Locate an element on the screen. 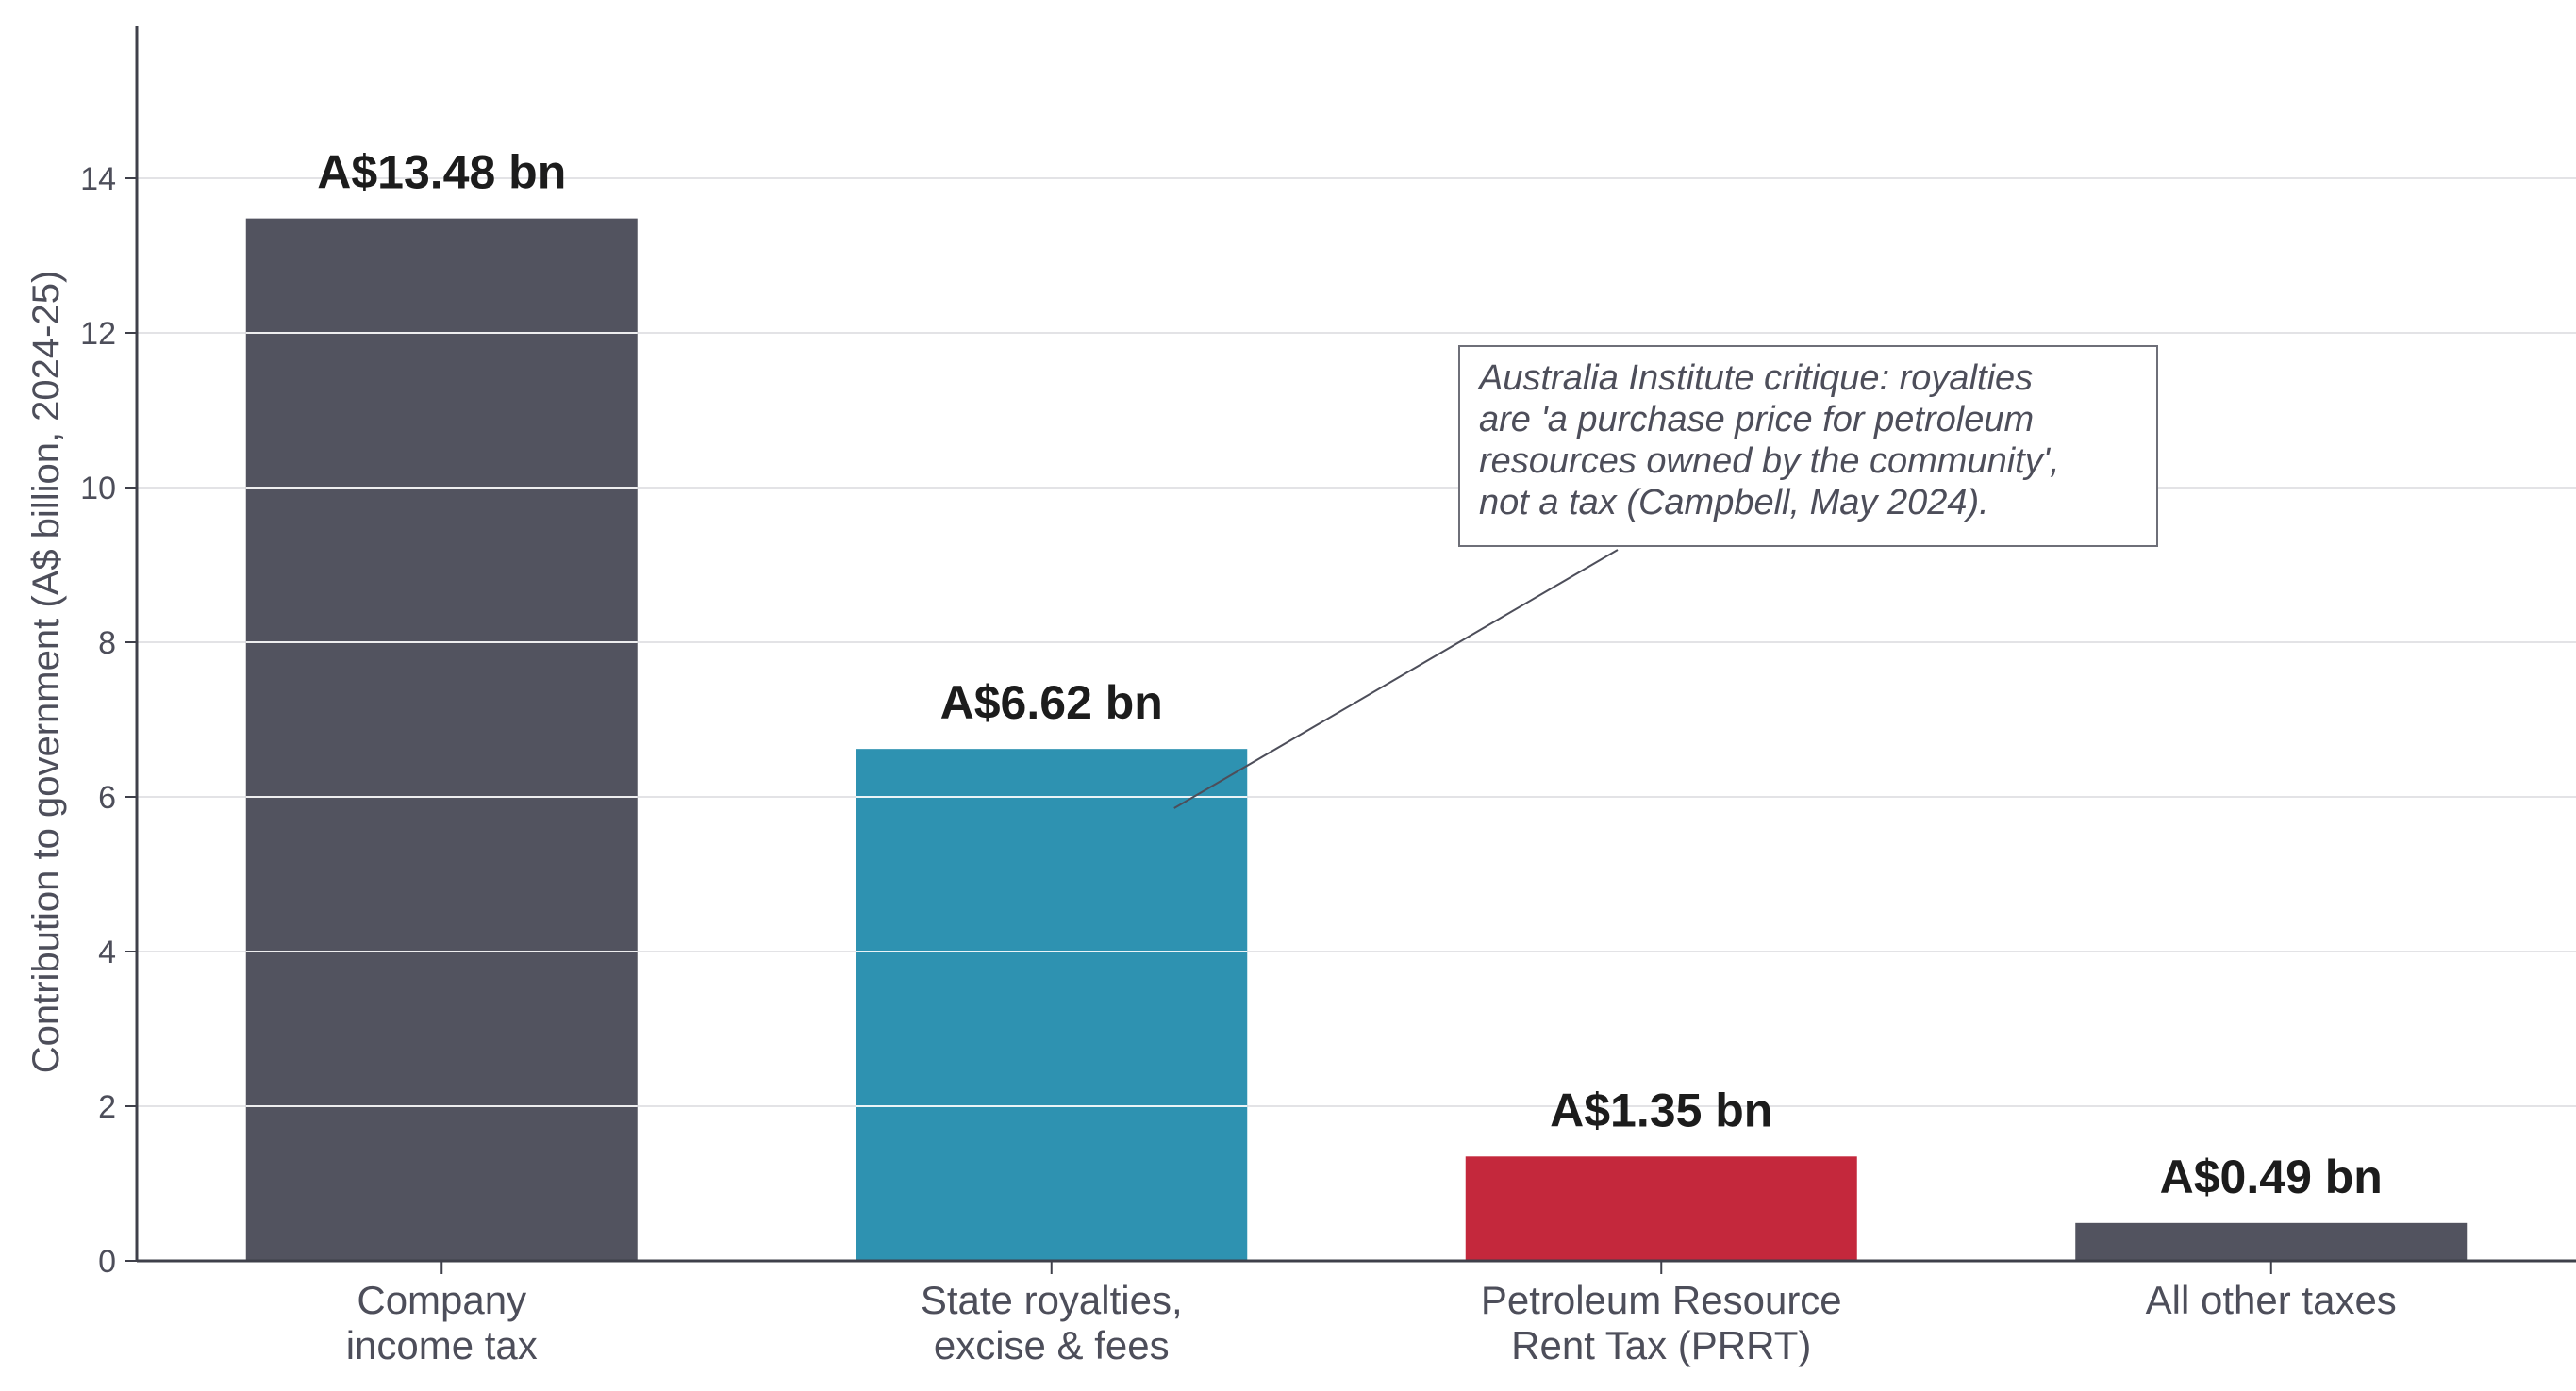  data-label: A$13.48 bn is located at coordinates (441, 173).